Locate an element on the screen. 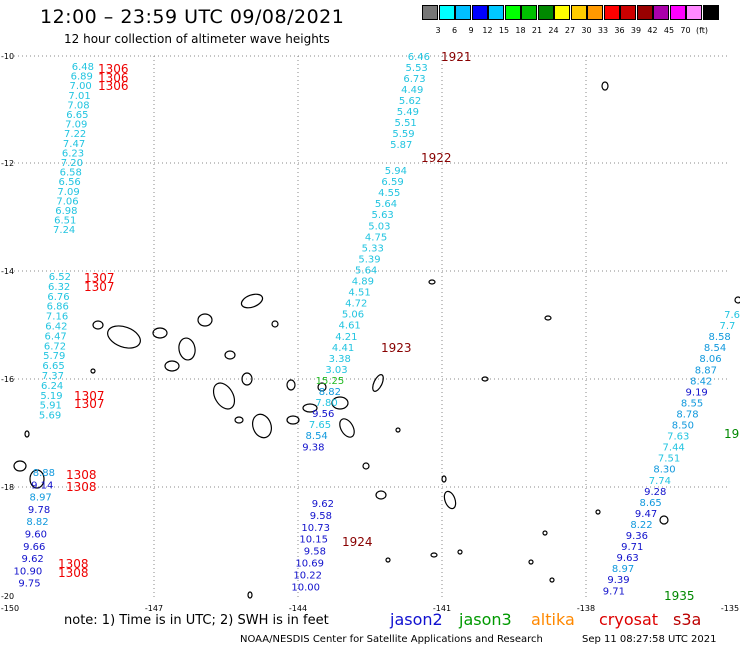  wave-height-value: 5.87 is located at coordinates (401, 145).